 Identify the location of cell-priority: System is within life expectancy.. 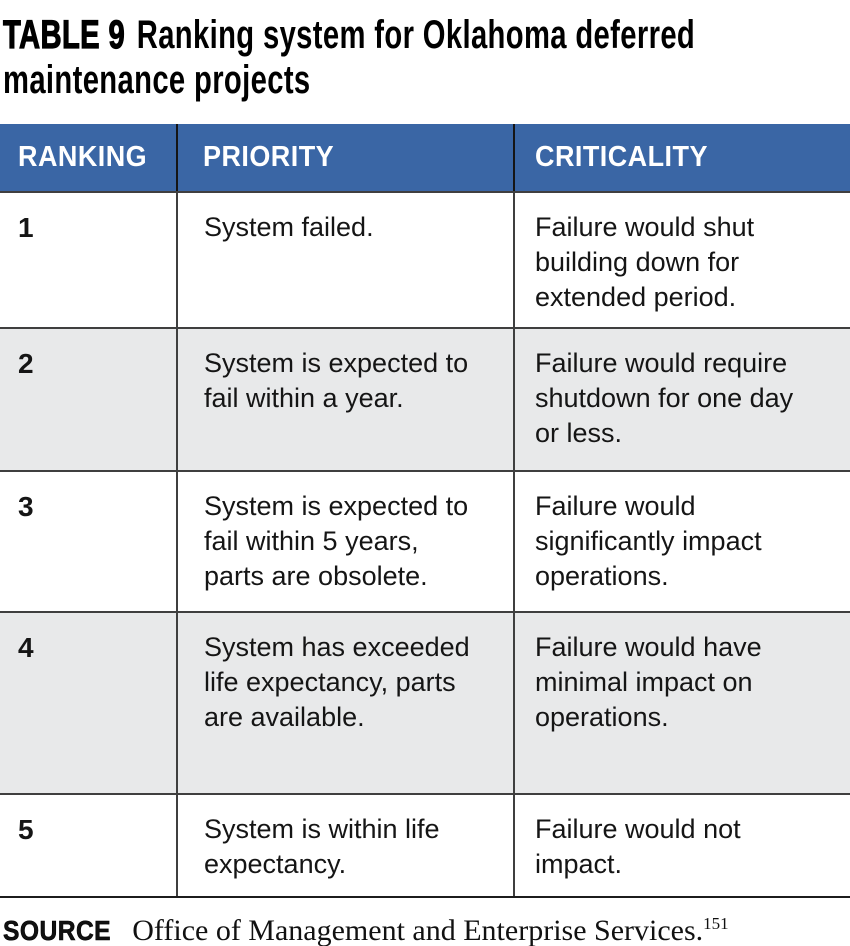
(344, 845).